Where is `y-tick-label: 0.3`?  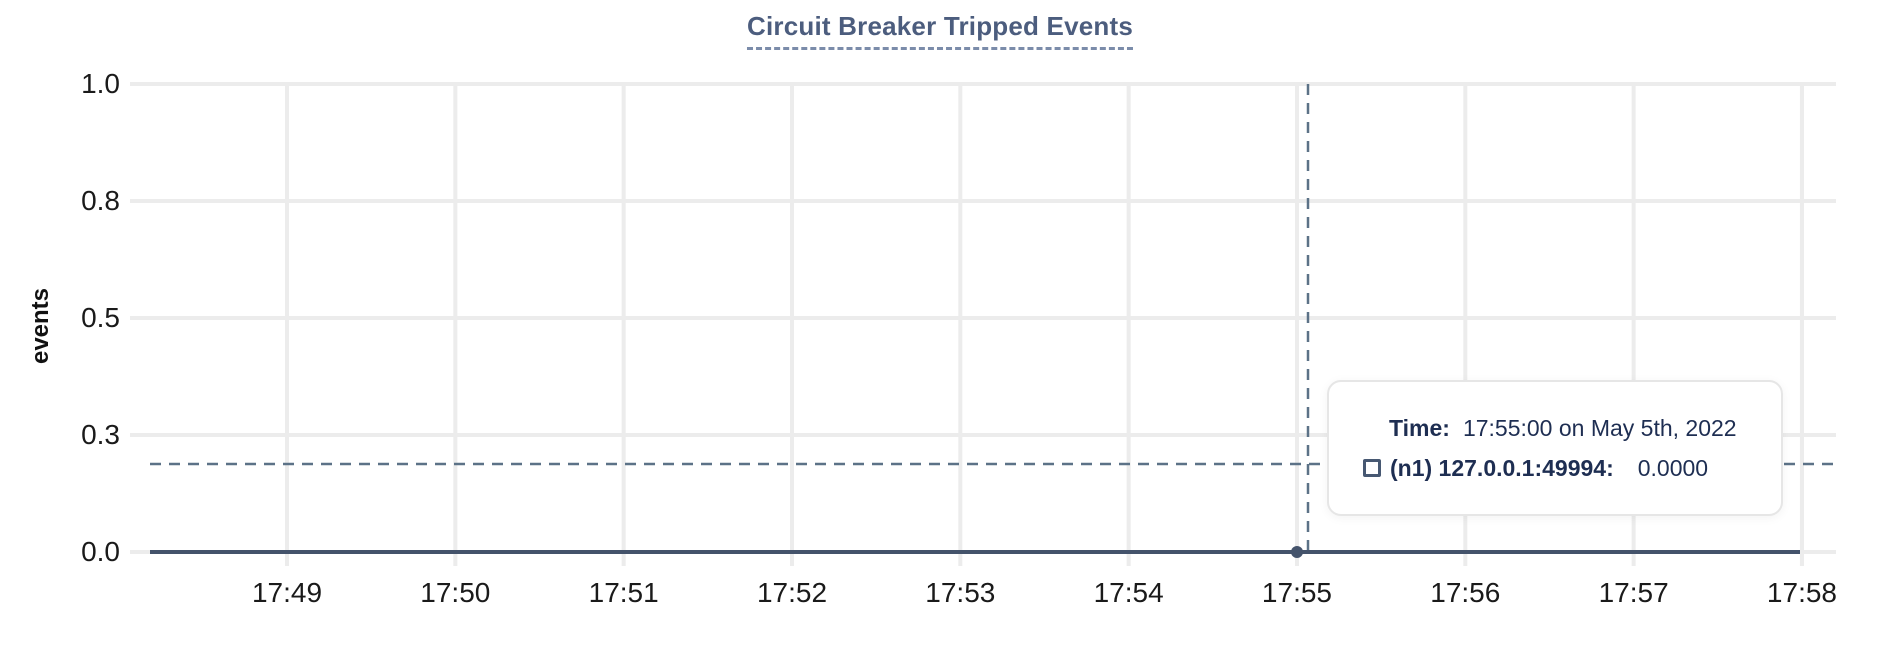 y-tick-label: 0.3 is located at coordinates (100, 434).